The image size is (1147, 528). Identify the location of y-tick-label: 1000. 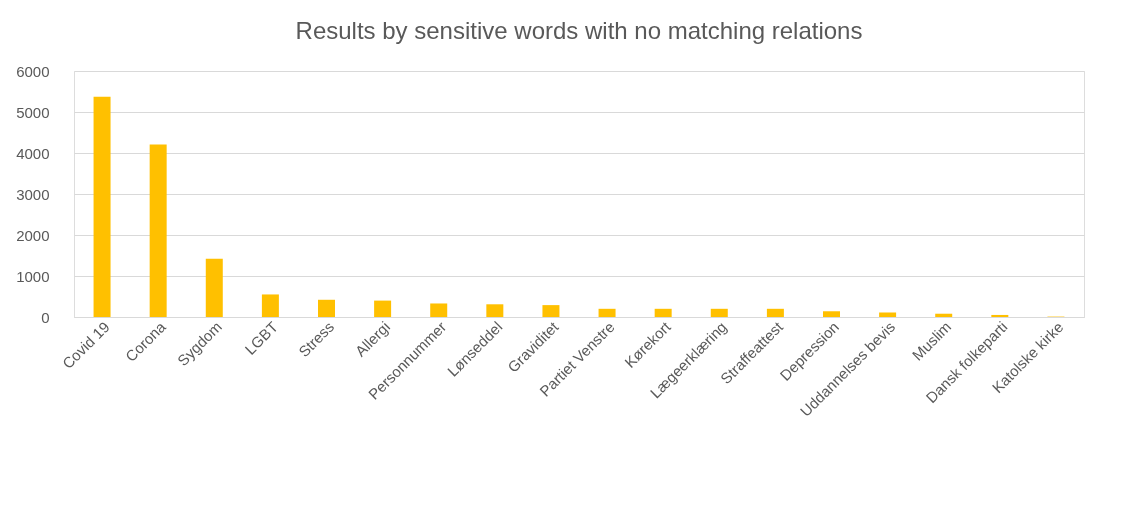
(33, 276).